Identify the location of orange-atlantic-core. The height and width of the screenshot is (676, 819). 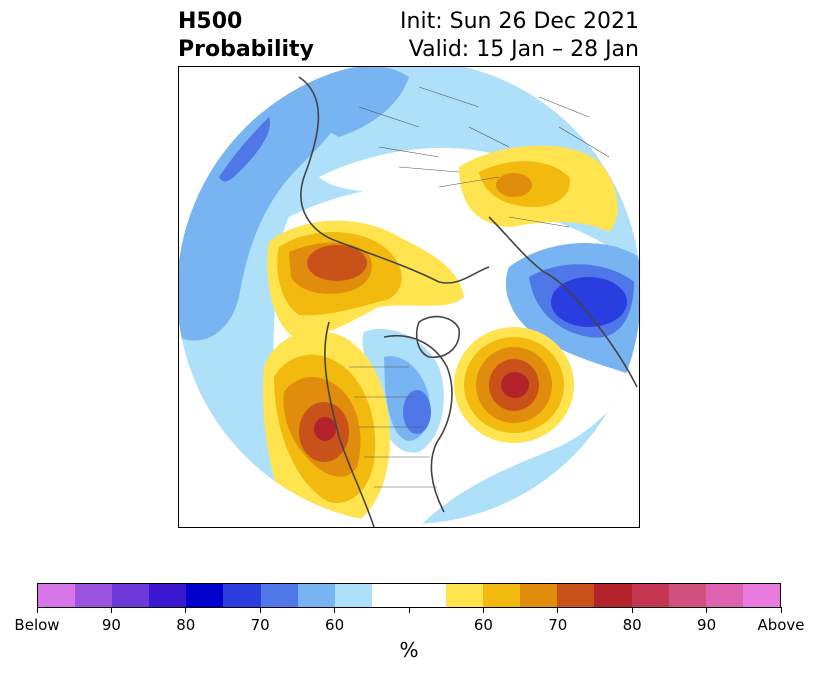
(515, 385).